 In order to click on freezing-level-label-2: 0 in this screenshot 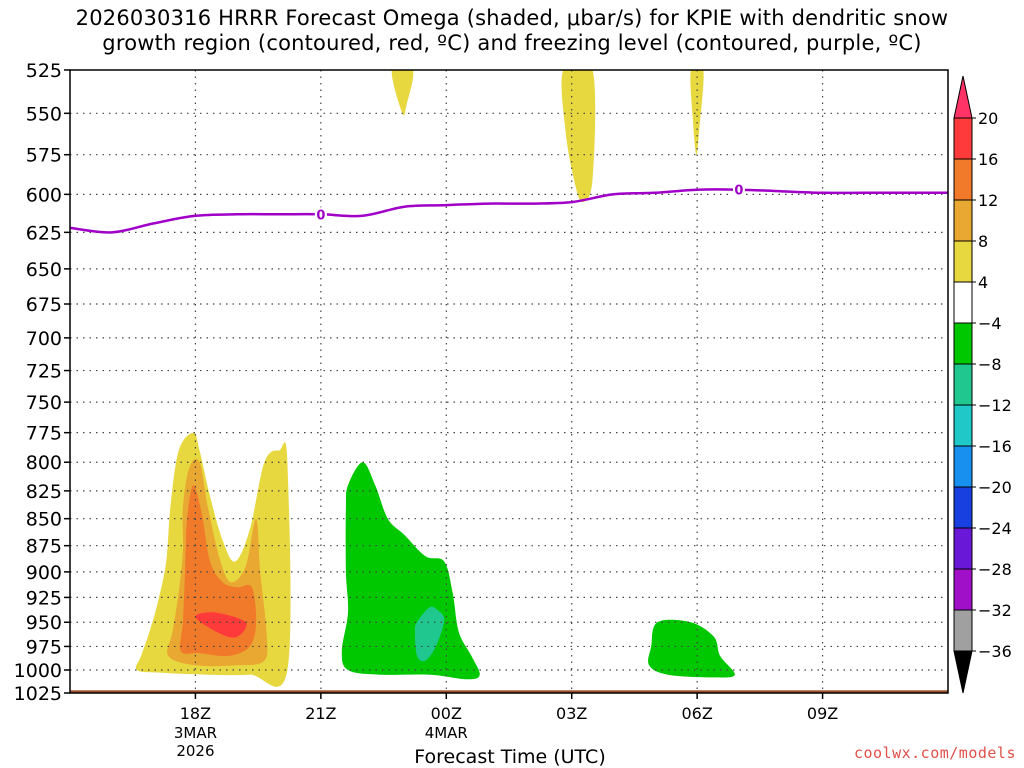, I will do `click(738, 191)`.